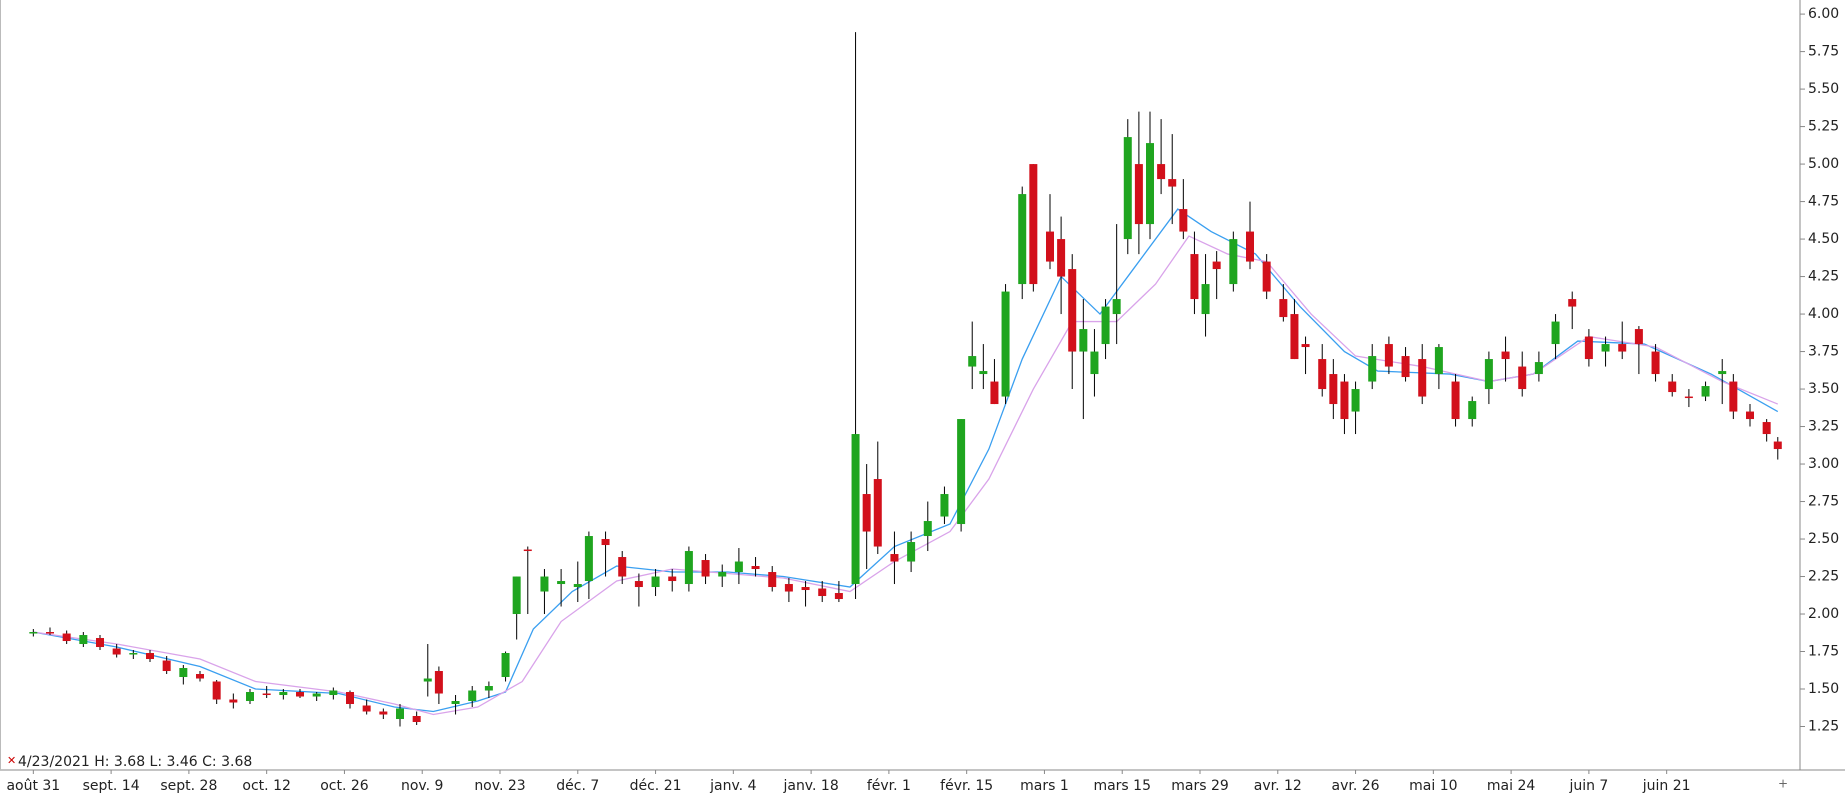  Describe the element at coordinates (1823, 577) in the screenshot. I see `y-tick-label: 2.25` at that location.